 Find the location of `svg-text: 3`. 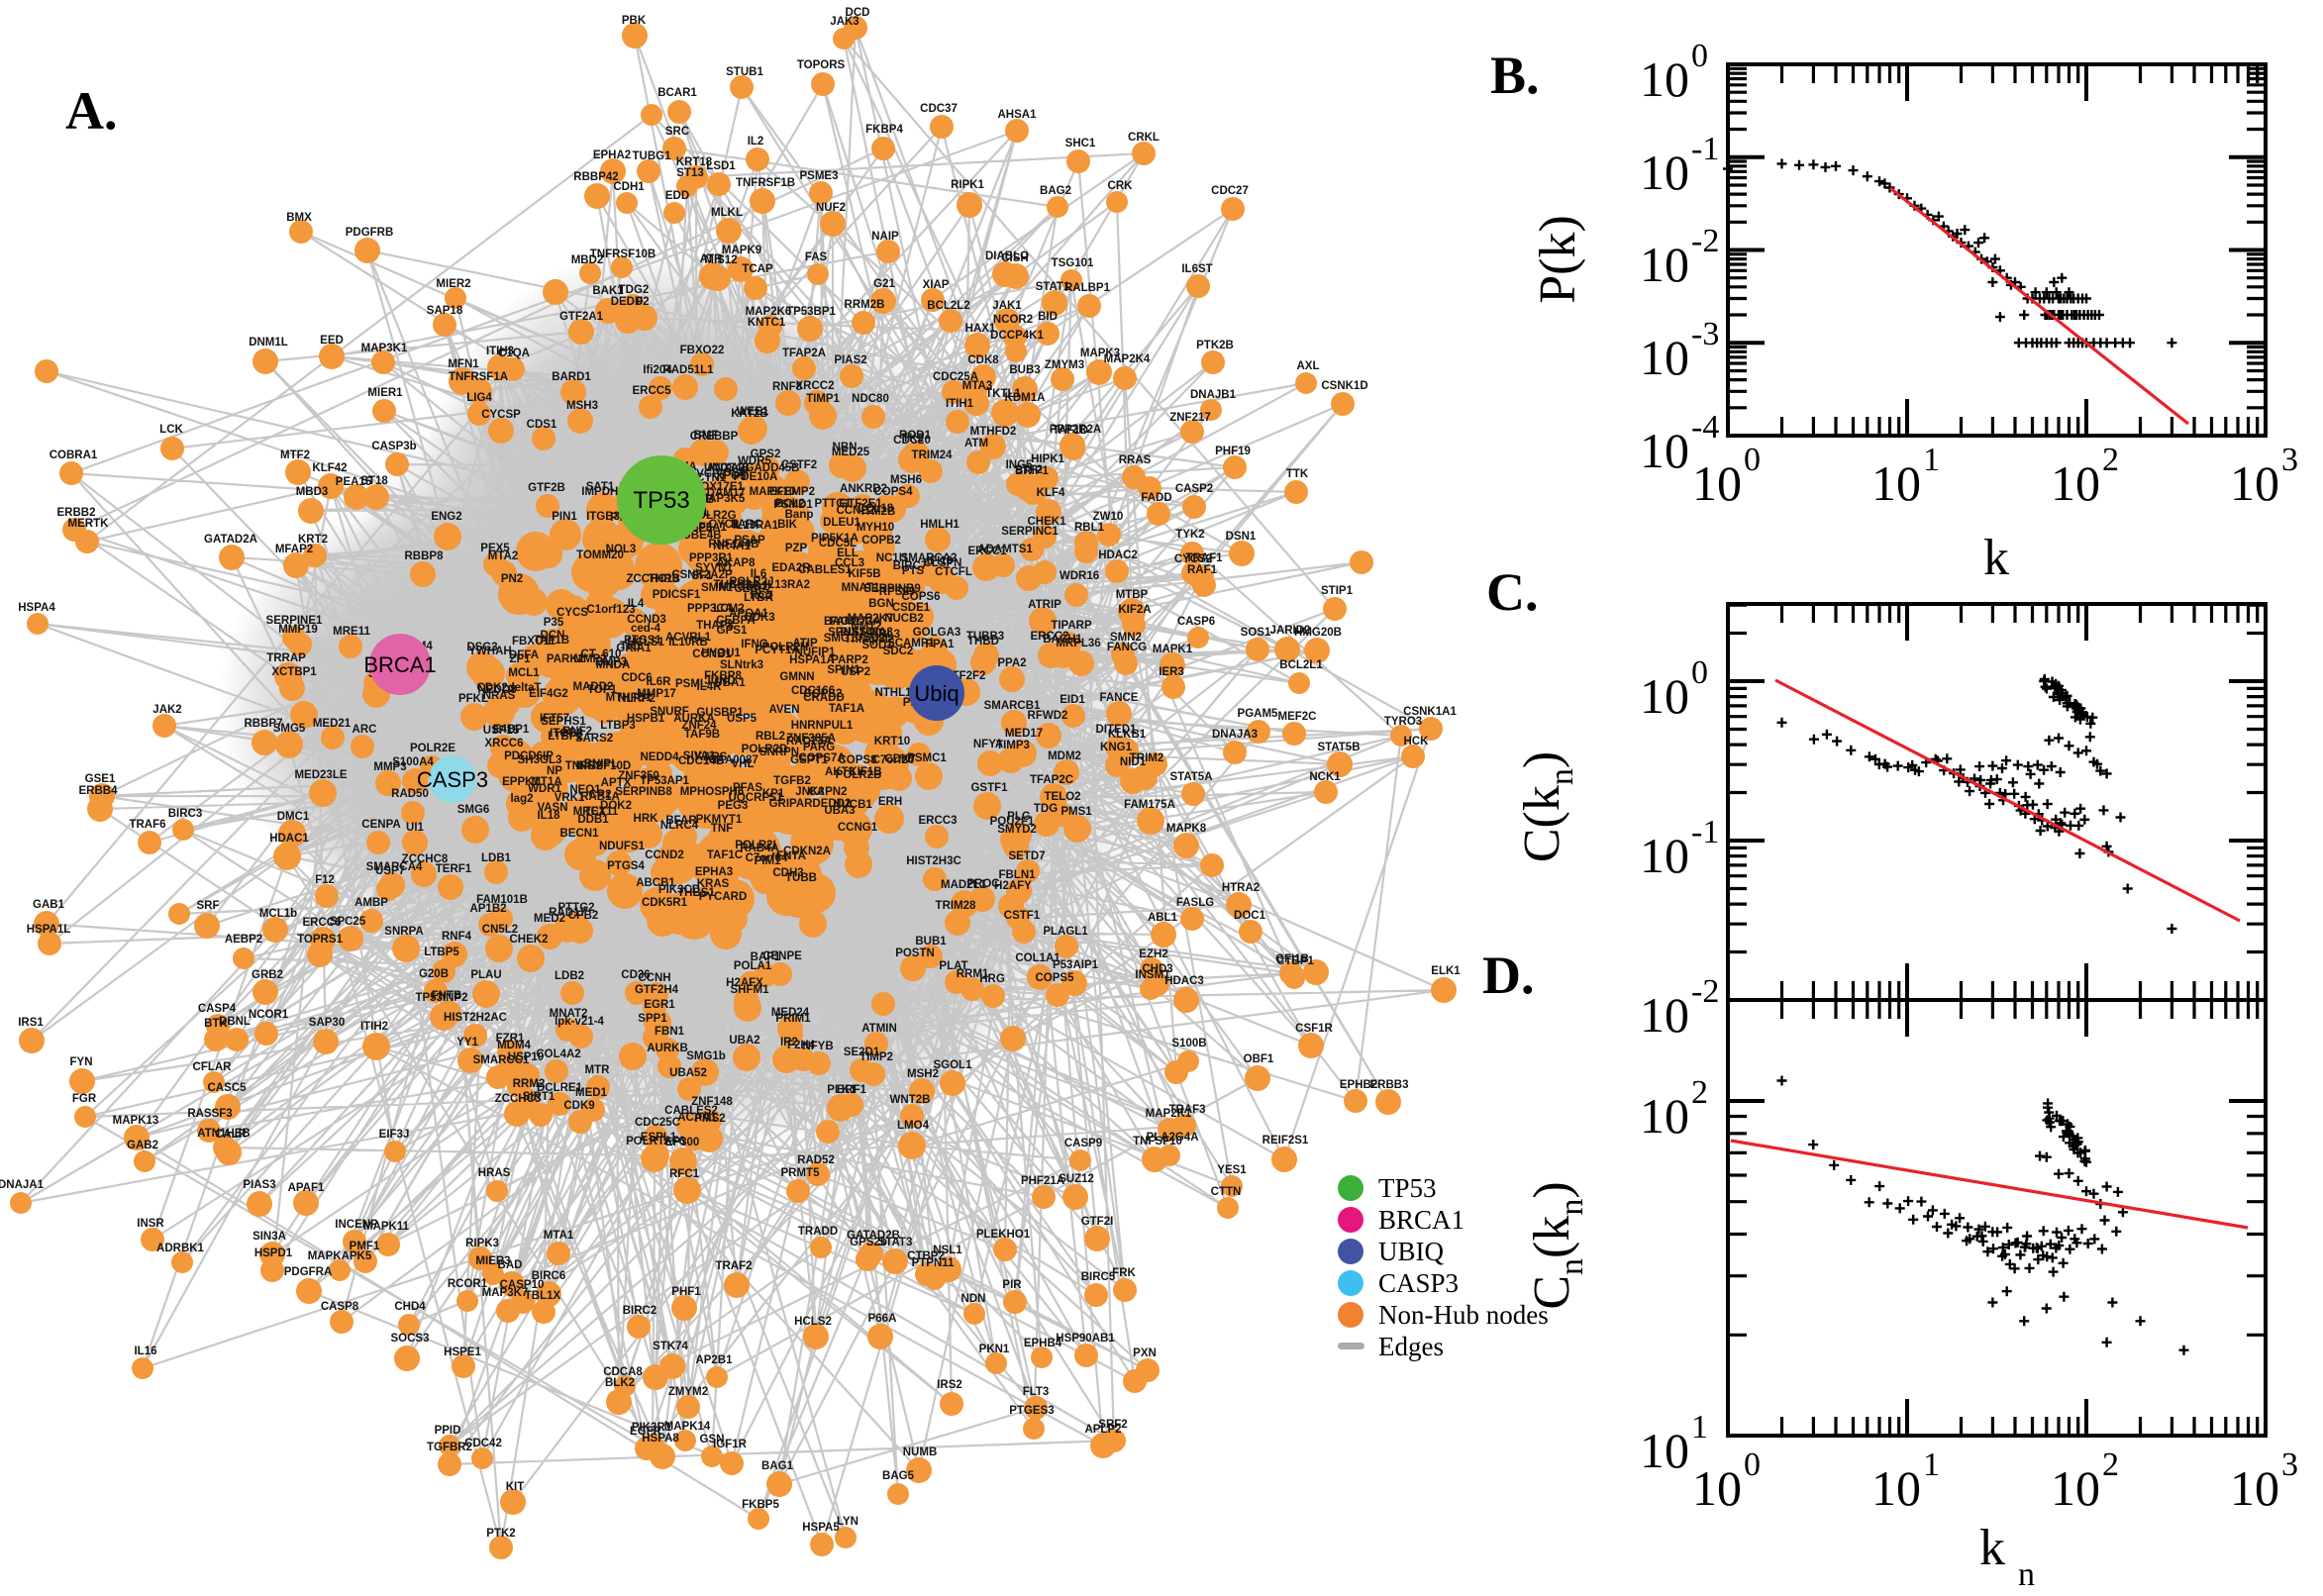

svg-text: 3 is located at coordinates (2289, 460).